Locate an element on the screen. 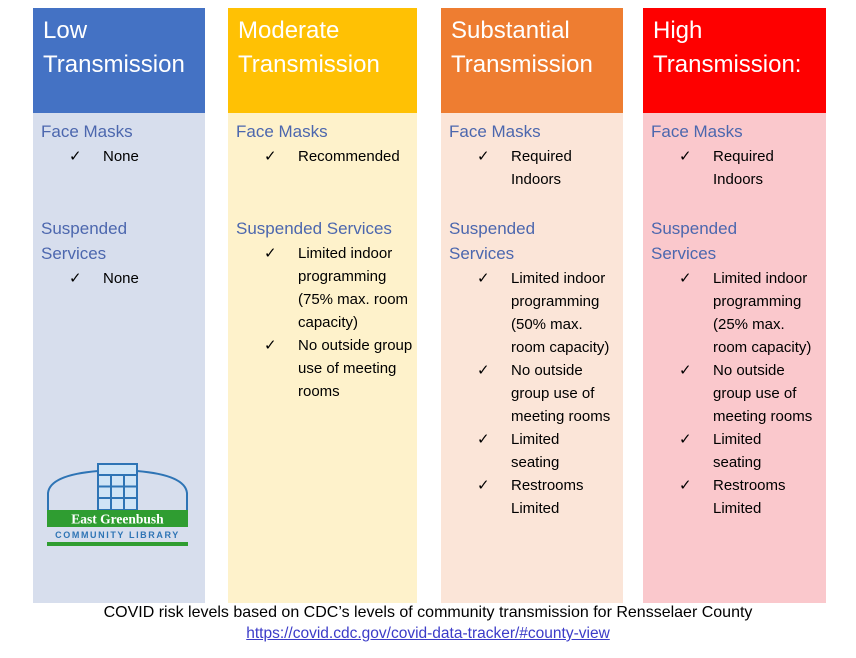 The image size is (856, 658). column-header: Moderate Transmission is located at coordinates (322, 60).